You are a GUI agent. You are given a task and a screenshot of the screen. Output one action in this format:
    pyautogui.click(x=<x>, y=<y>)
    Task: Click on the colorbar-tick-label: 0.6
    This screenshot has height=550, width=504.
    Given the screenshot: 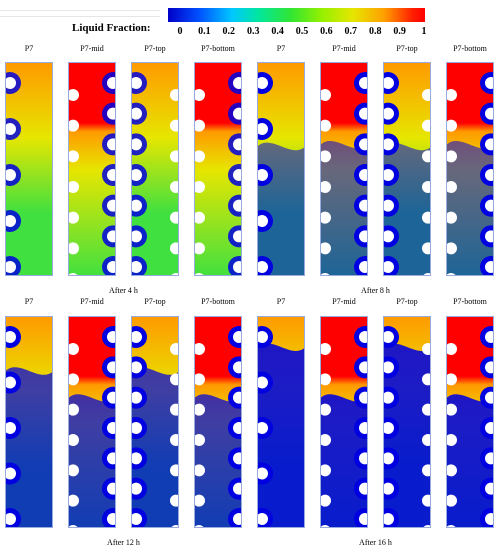 What is the action you would take?
    pyautogui.click(x=326, y=31)
    